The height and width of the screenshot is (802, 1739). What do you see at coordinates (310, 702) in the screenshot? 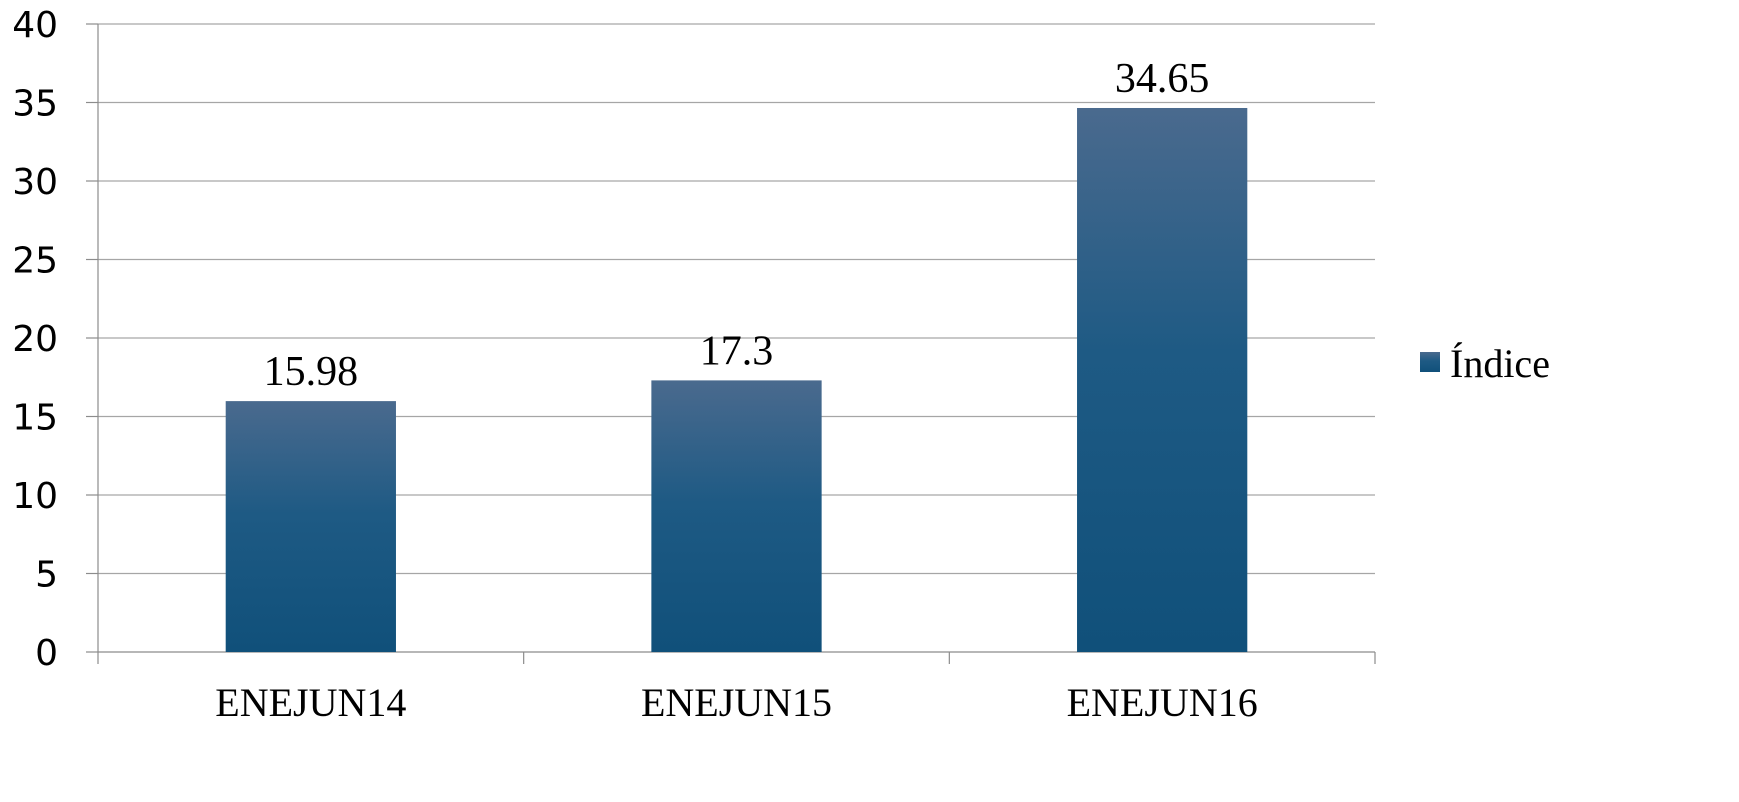
I see `x-tick-label: ENEJUN14` at bounding box center [310, 702].